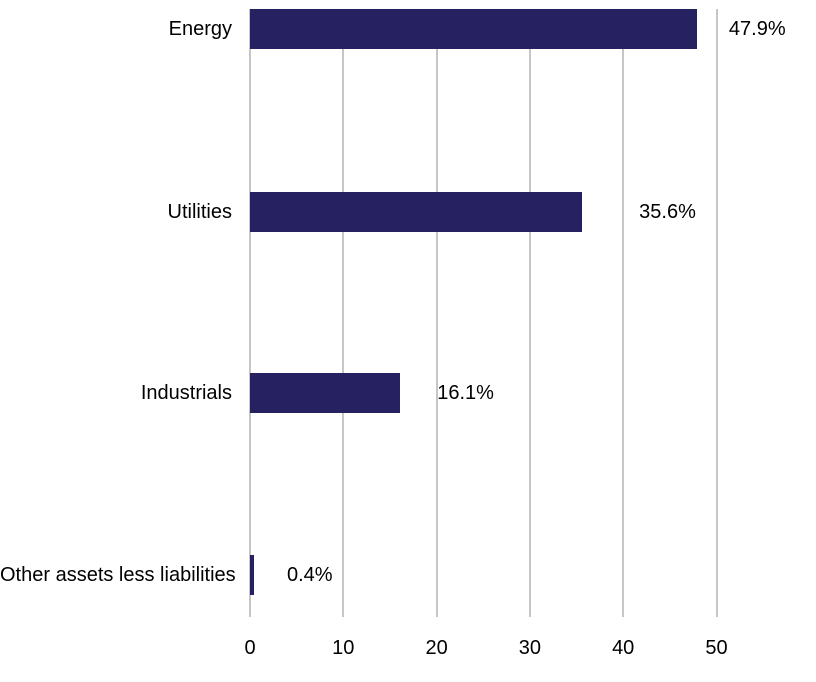  What do you see at coordinates (757, 29) in the screenshot?
I see `value-label: 47.9%` at bounding box center [757, 29].